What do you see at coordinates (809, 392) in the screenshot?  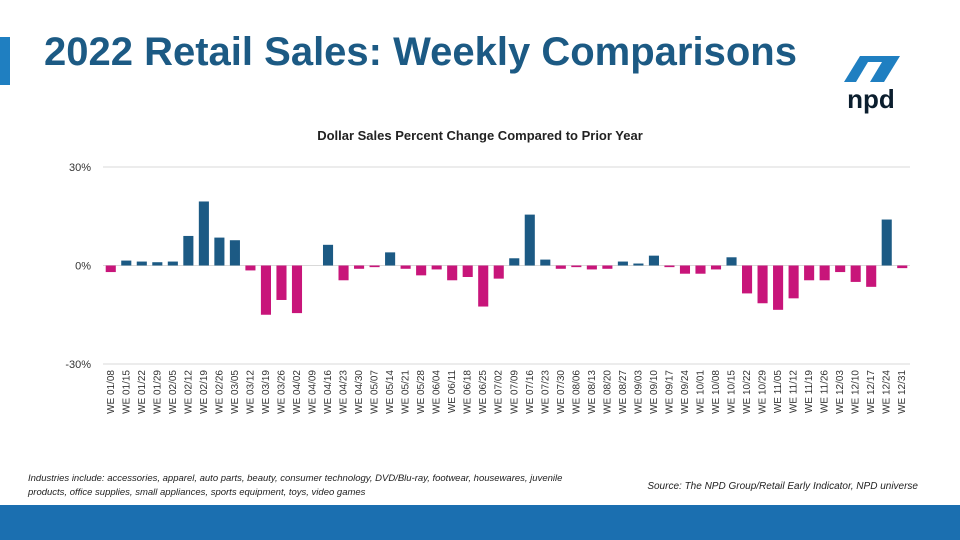 I see `x-tick-label: WE 11/19` at bounding box center [809, 392].